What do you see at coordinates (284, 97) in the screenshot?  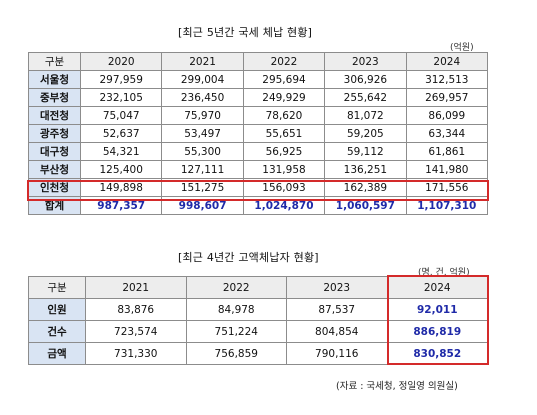 I see `cell: 249,929` at bounding box center [284, 97].